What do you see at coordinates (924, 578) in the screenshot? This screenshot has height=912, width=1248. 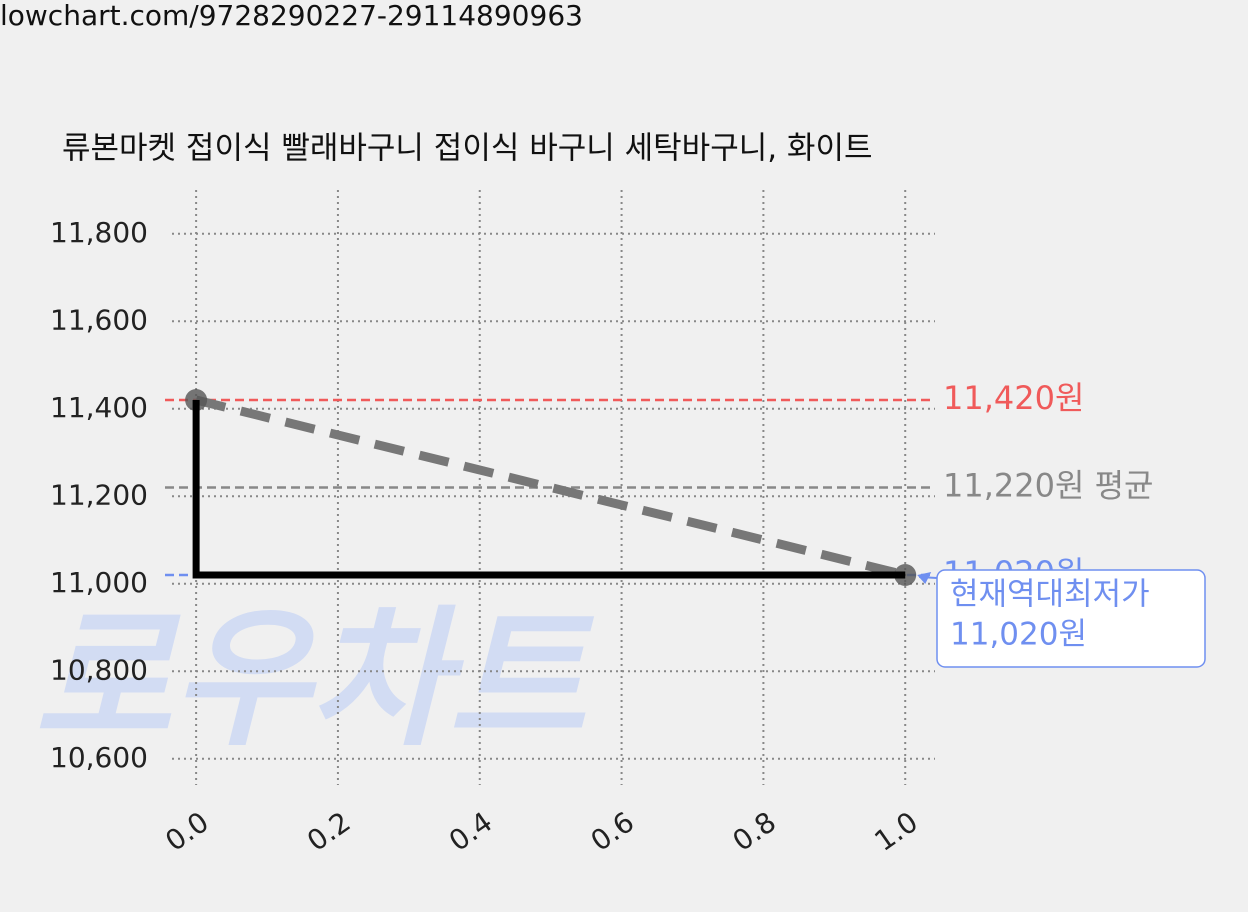 I see `annotation-arrowhead` at bounding box center [924, 578].